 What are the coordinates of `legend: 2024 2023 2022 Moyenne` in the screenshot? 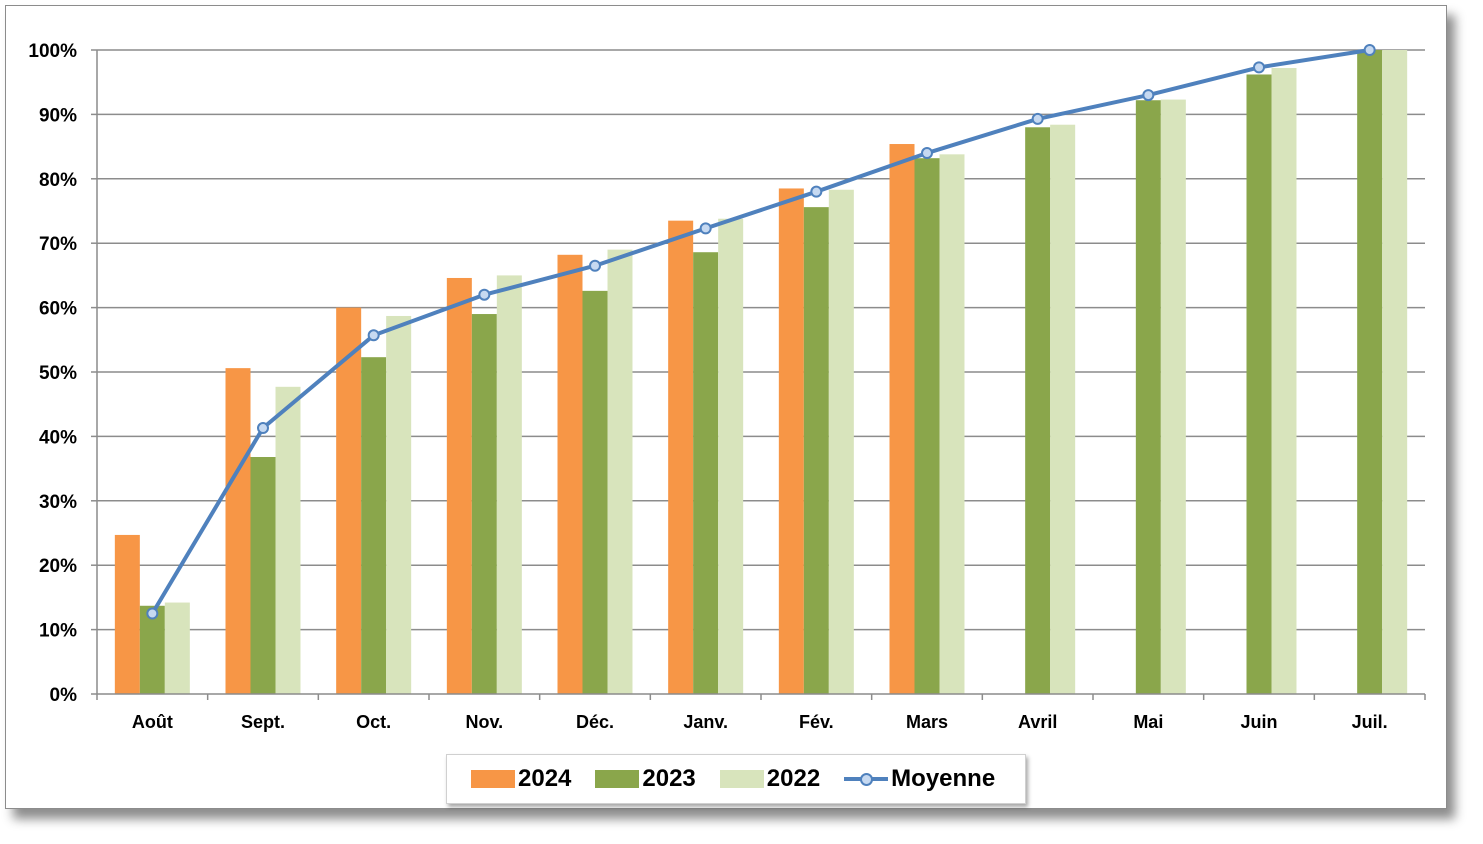 It's located at (736, 779).